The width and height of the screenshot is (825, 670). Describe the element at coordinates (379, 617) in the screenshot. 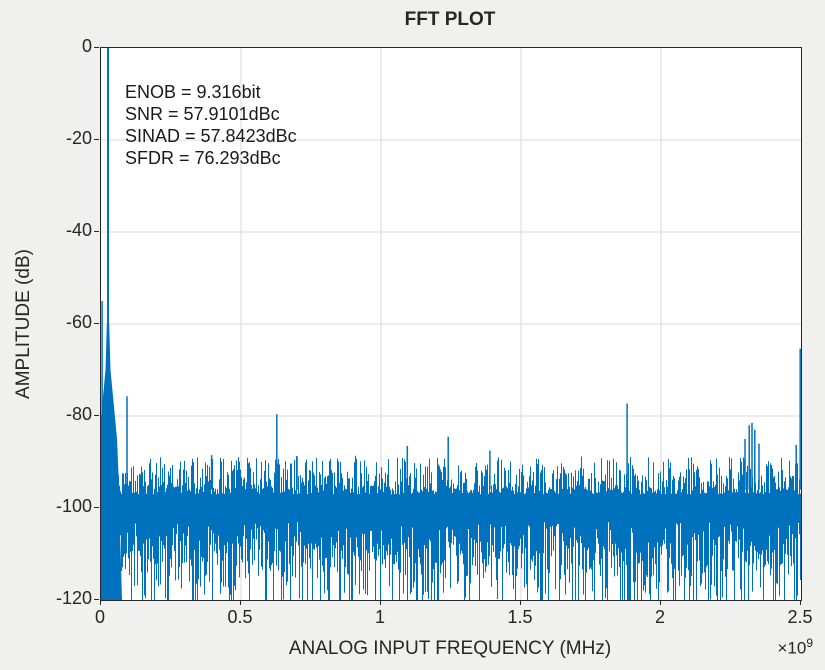

I see `x-tick-label: 1` at that location.